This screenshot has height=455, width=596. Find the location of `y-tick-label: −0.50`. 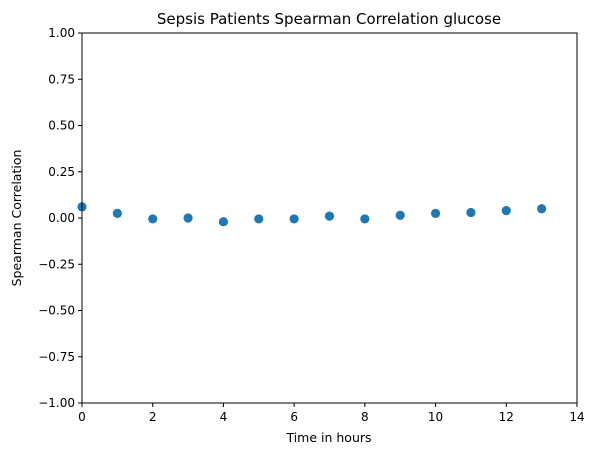

y-tick-label: −0.50 is located at coordinates (56, 311).